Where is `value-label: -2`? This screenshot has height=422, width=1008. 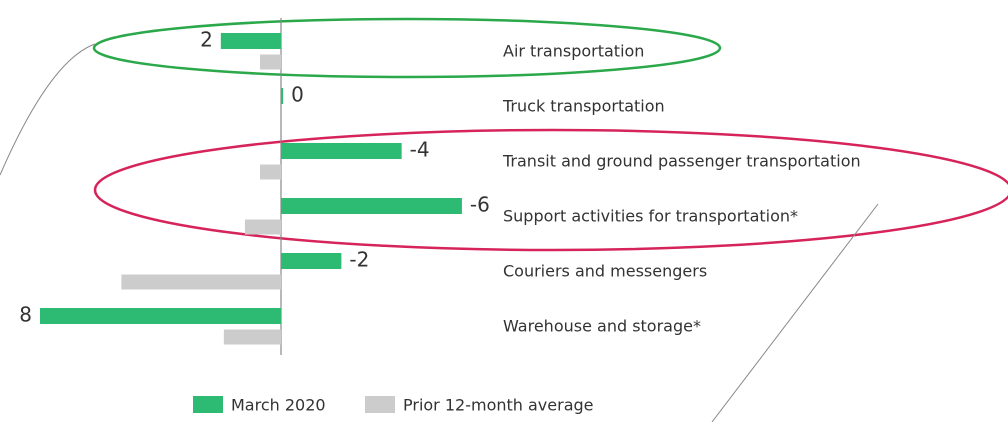
value-label: -2 is located at coordinates (359, 260).